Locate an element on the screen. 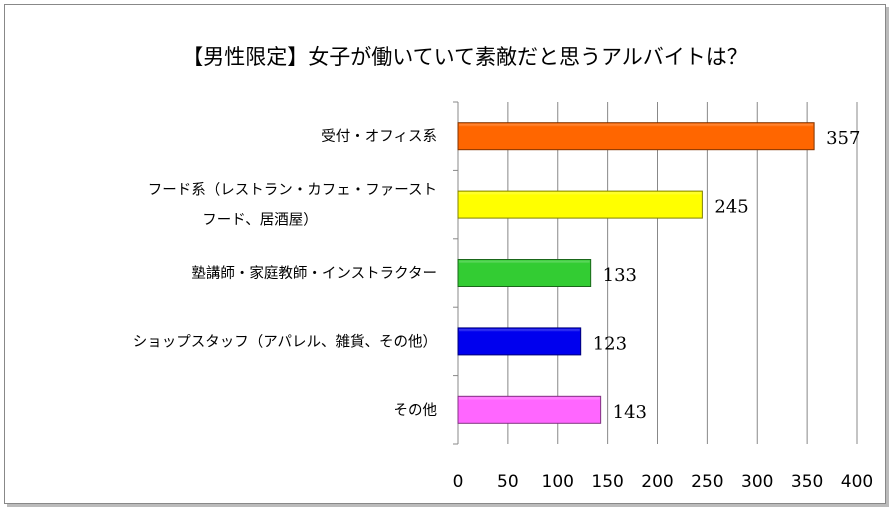  x-tick-label: 150 is located at coordinates (607, 482).